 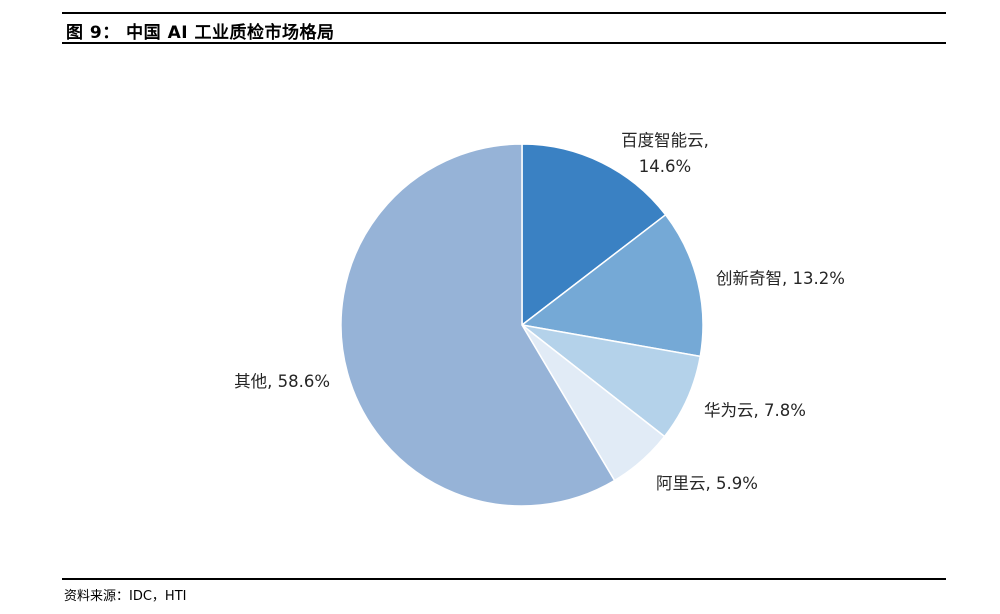 What do you see at coordinates (665, 166) in the screenshot?
I see `slice-label-value-0: 14.6%` at bounding box center [665, 166].